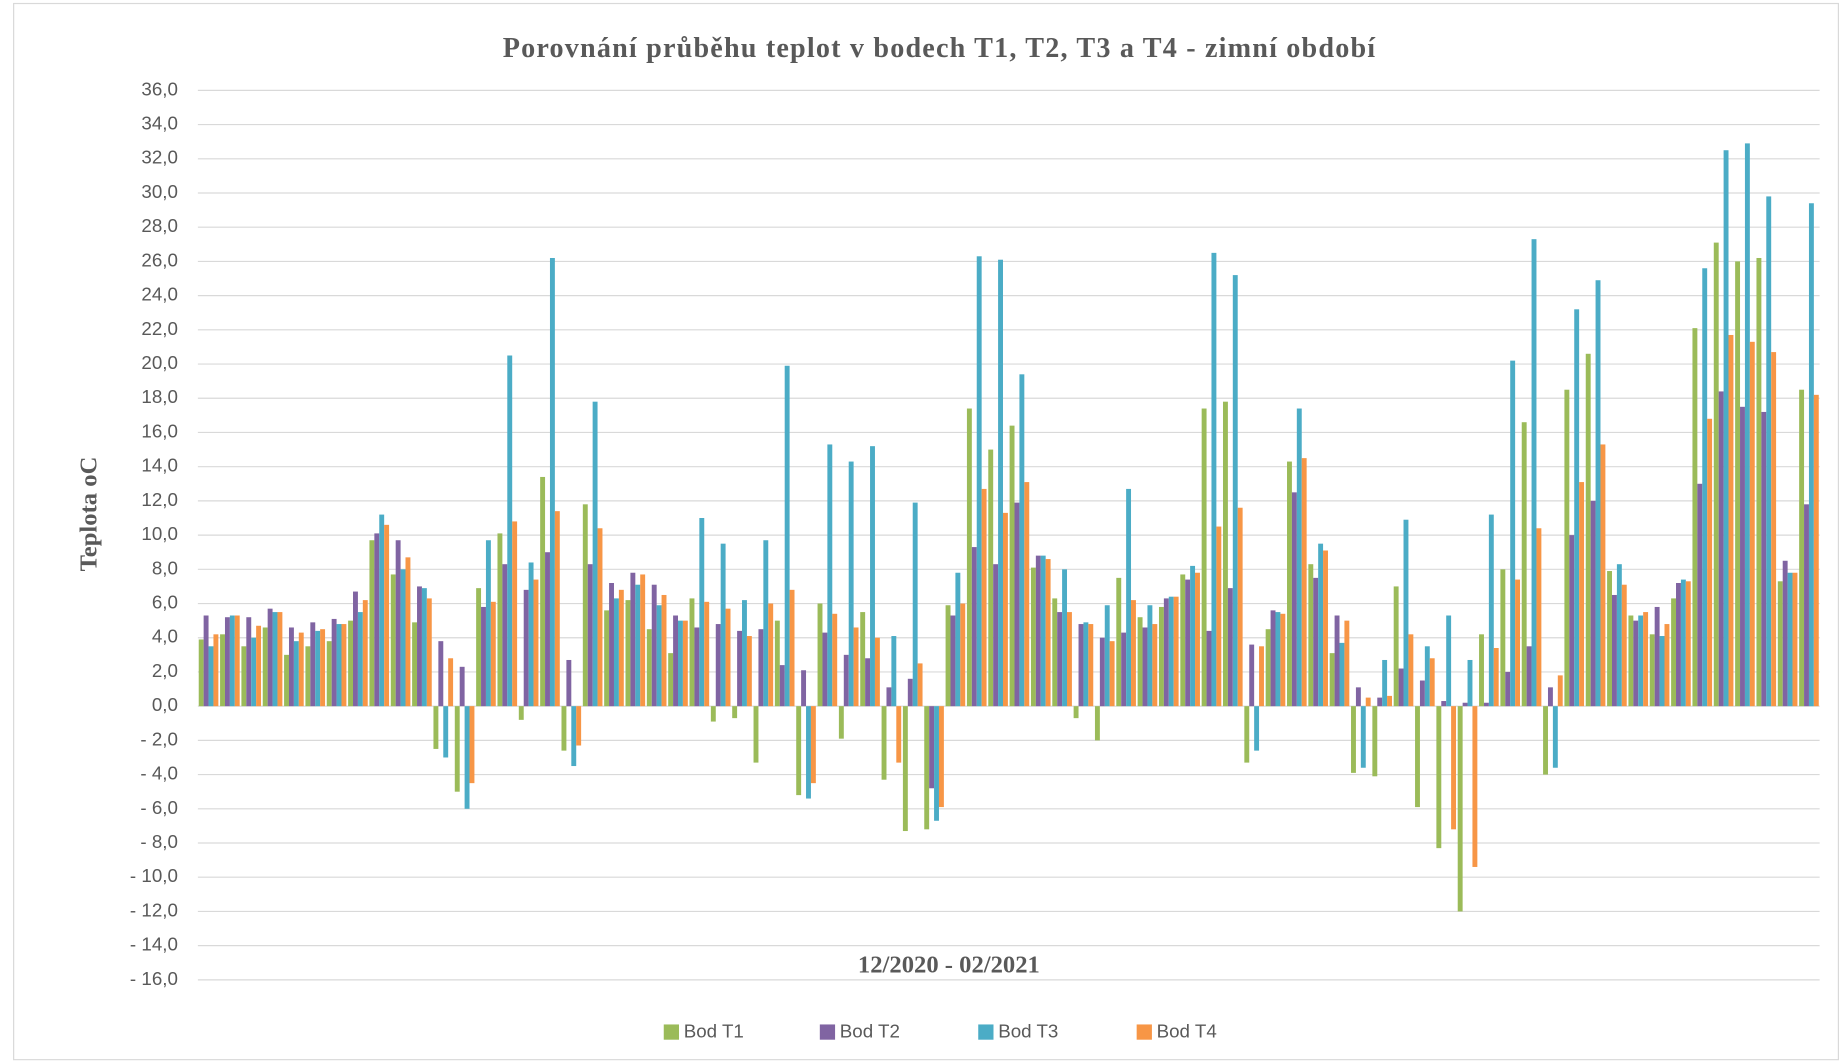 The height and width of the screenshot is (1062, 1845). I want to click on legend-label: Bod T3, so click(1028, 1031).